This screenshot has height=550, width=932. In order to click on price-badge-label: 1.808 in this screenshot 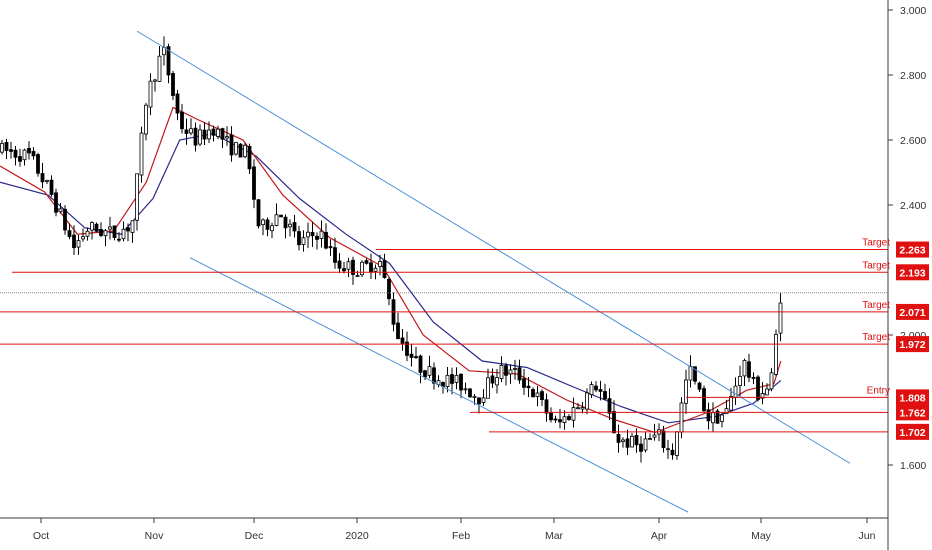, I will do `click(912, 398)`.